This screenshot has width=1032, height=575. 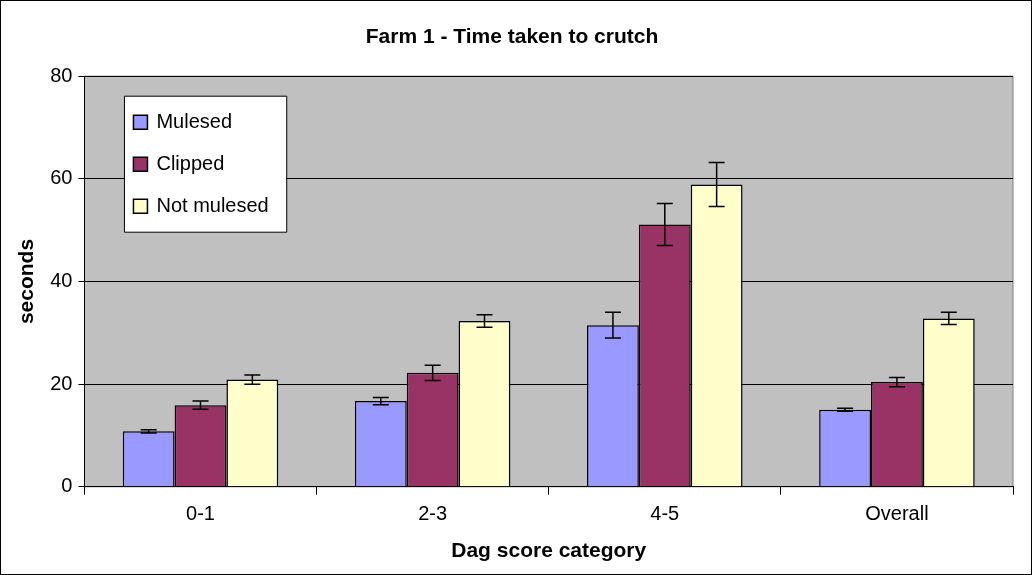 I want to click on x-tick-label: 4-5, so click(x=665, y=513).